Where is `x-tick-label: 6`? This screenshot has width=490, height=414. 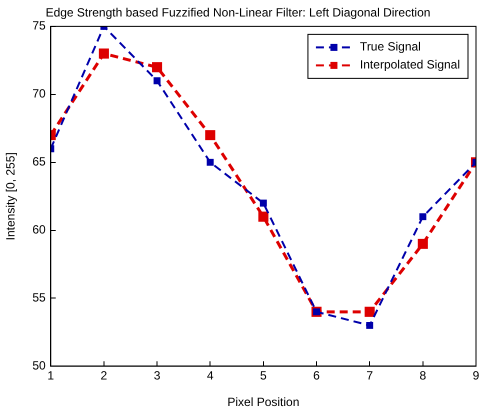
x-tick-label: 6 is located at coordinates (316, 375).